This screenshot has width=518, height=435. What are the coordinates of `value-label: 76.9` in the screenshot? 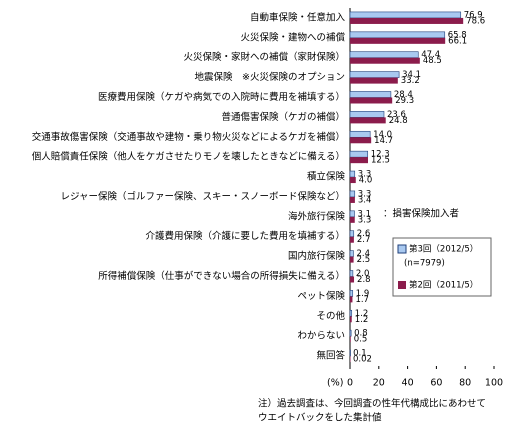 It's located at (473, 15).